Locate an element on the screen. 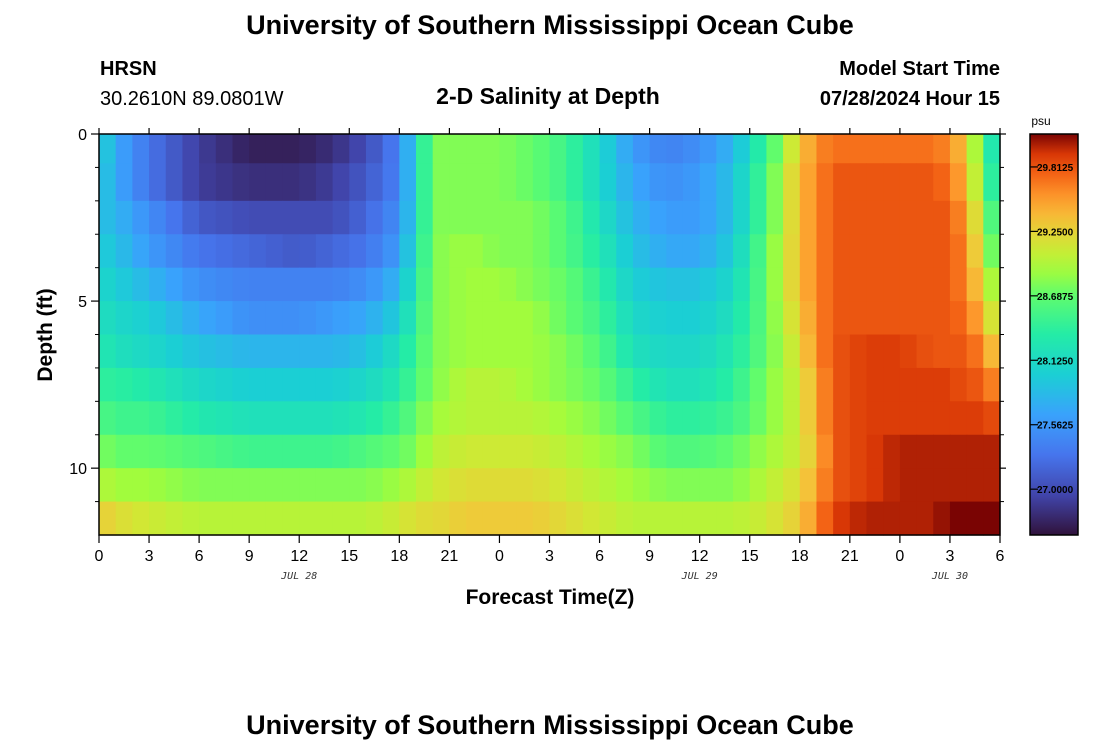 The image size is (1100, 750). y-axis-label: Depth (ft) is located at coordinates (45, 334).